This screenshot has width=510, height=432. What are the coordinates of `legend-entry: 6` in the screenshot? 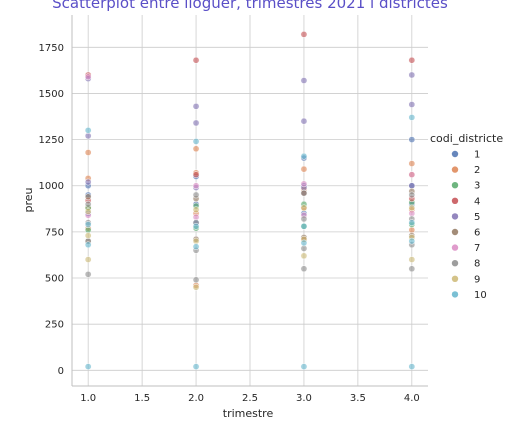 It's located at (477, 233).